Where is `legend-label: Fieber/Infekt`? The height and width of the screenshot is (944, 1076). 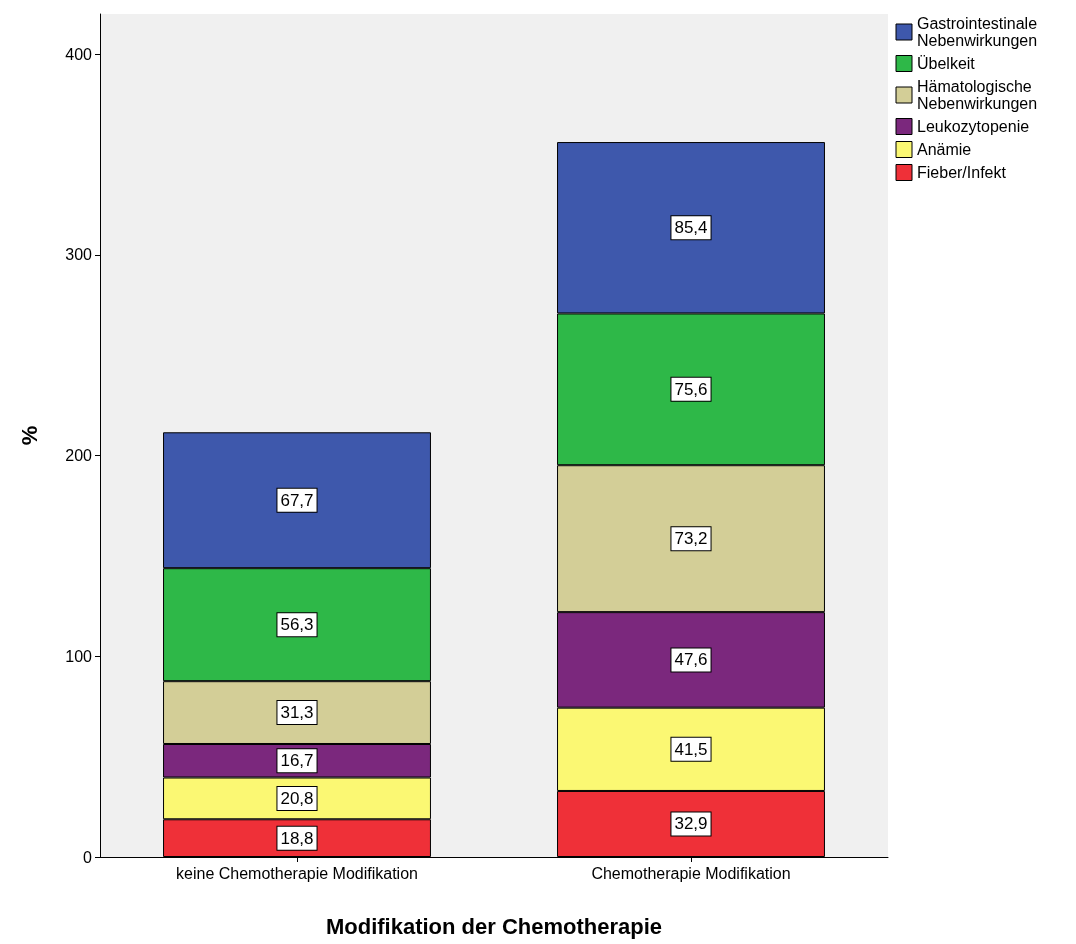 legend-label: Fieber/Infekt is located at coordinates (962, 172).